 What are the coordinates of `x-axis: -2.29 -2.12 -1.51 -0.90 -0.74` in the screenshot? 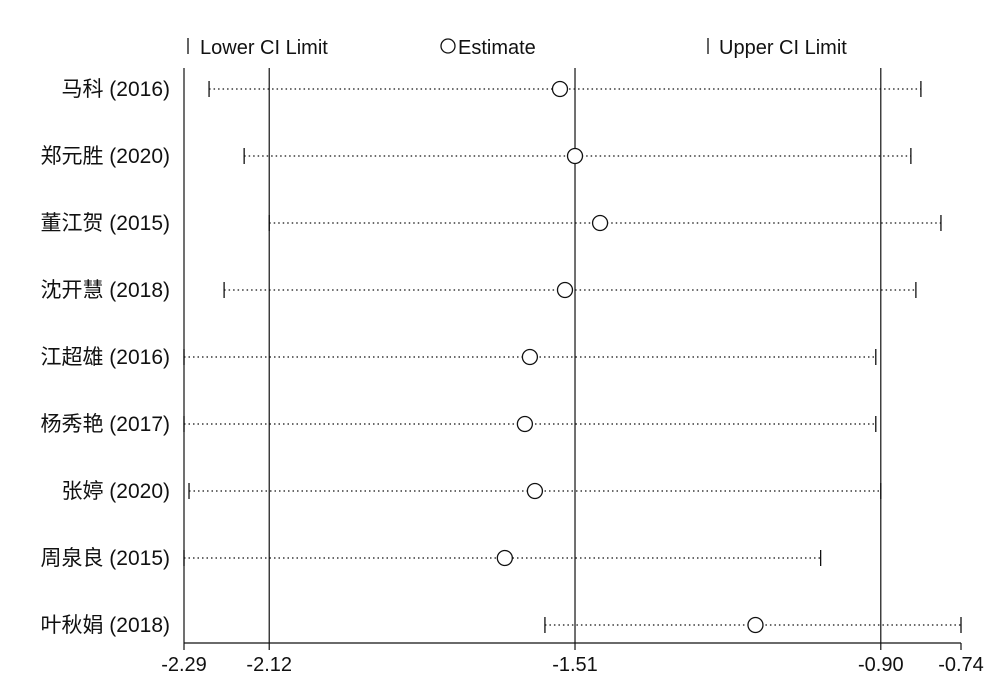 It's located at (572, 659).